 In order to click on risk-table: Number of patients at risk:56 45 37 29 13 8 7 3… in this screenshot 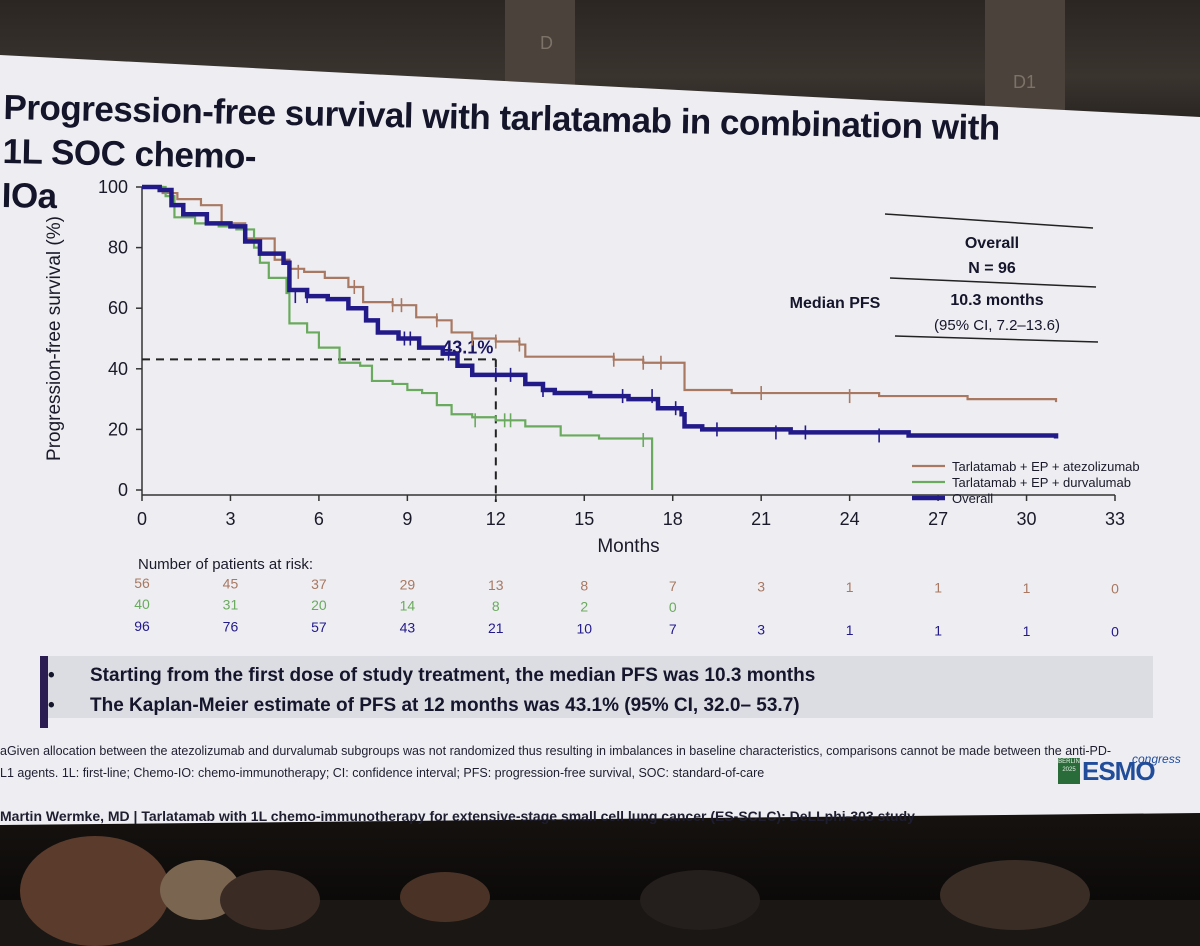, I will do `click(626, 598)`.